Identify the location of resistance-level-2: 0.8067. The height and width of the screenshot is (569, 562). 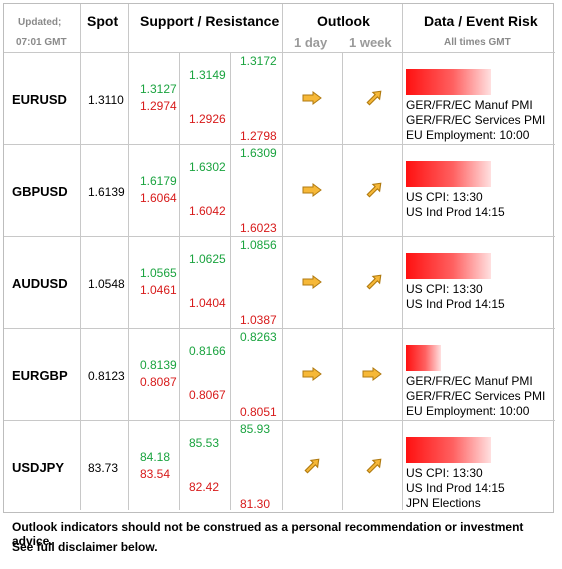
(207, 395).